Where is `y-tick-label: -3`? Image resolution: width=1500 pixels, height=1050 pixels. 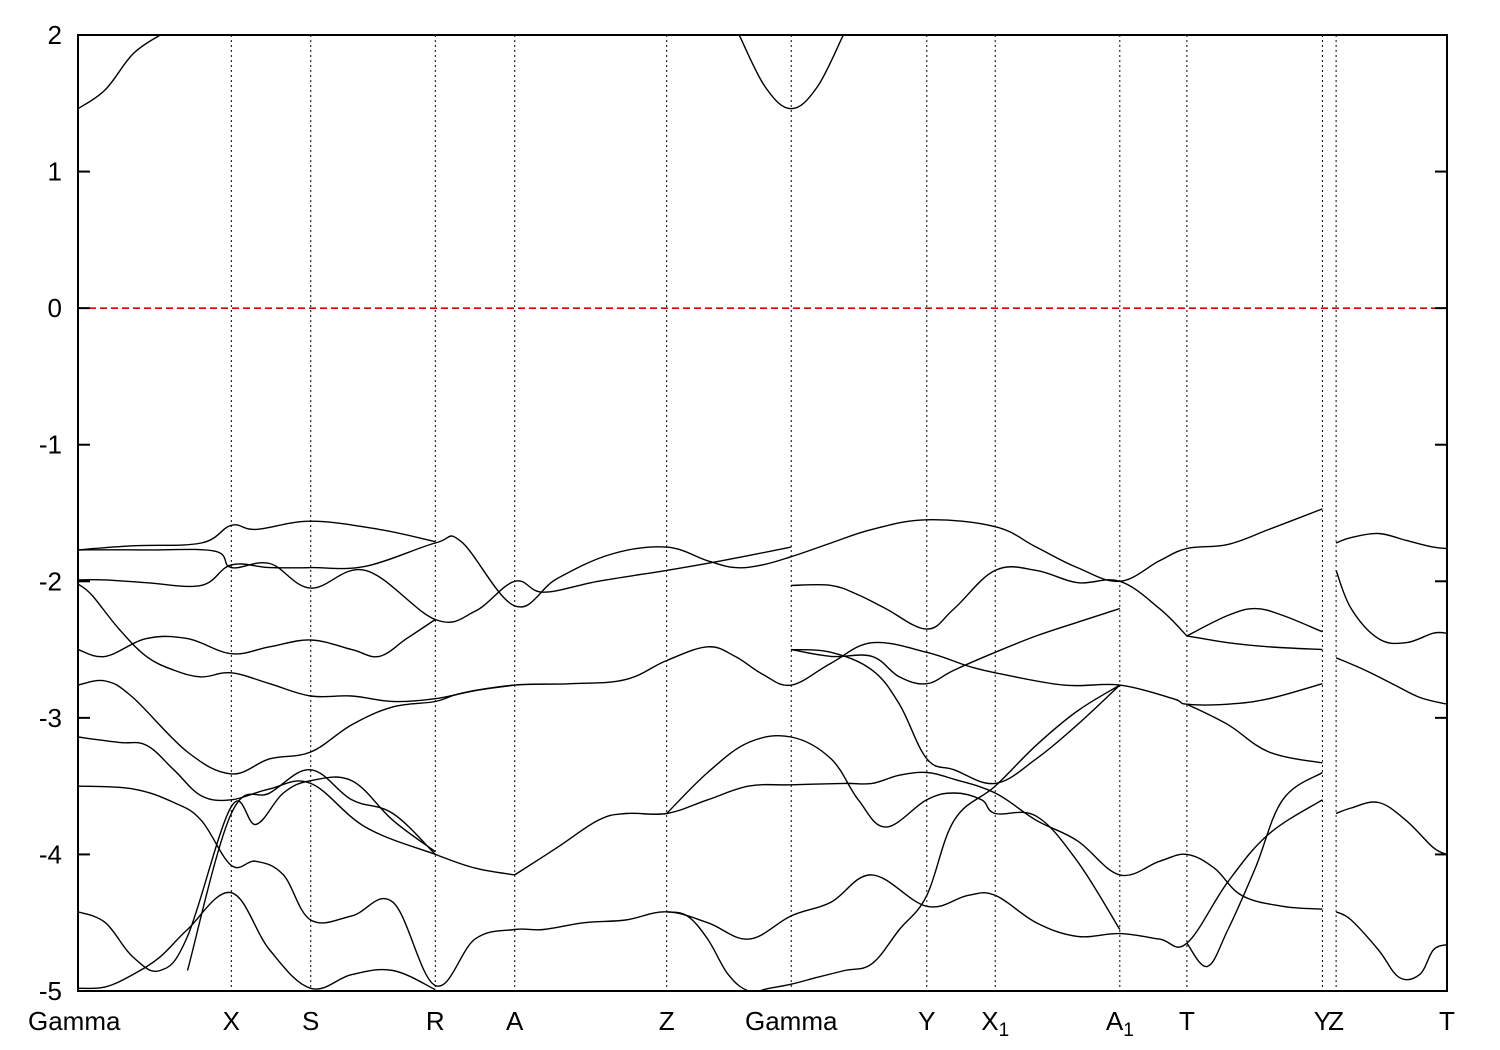 y-tick-label: -3 is located at coordinates (50, 718).